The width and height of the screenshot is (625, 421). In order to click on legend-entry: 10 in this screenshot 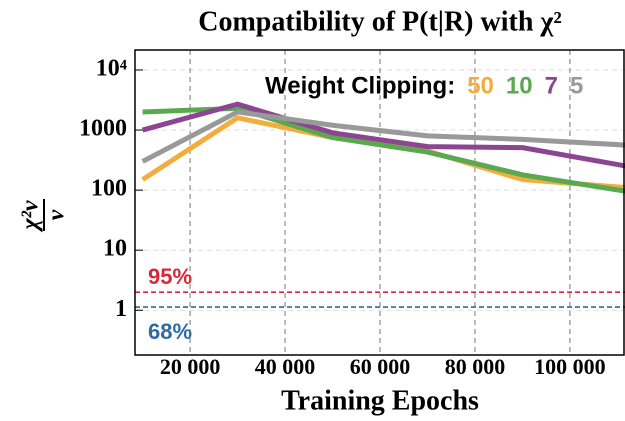, I will do `click(519, 85)`.